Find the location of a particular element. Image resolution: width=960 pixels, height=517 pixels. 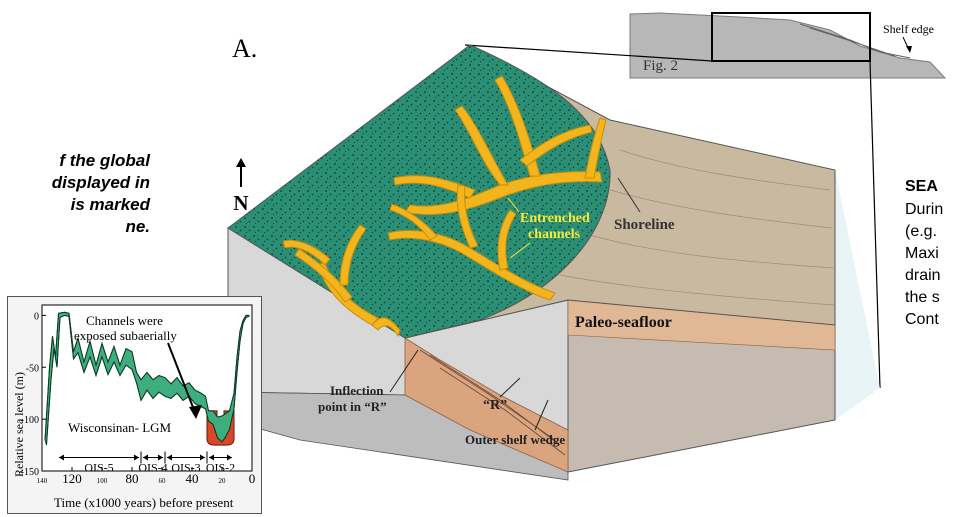

right-panel-line: drain is located at coordinates (923, 275).